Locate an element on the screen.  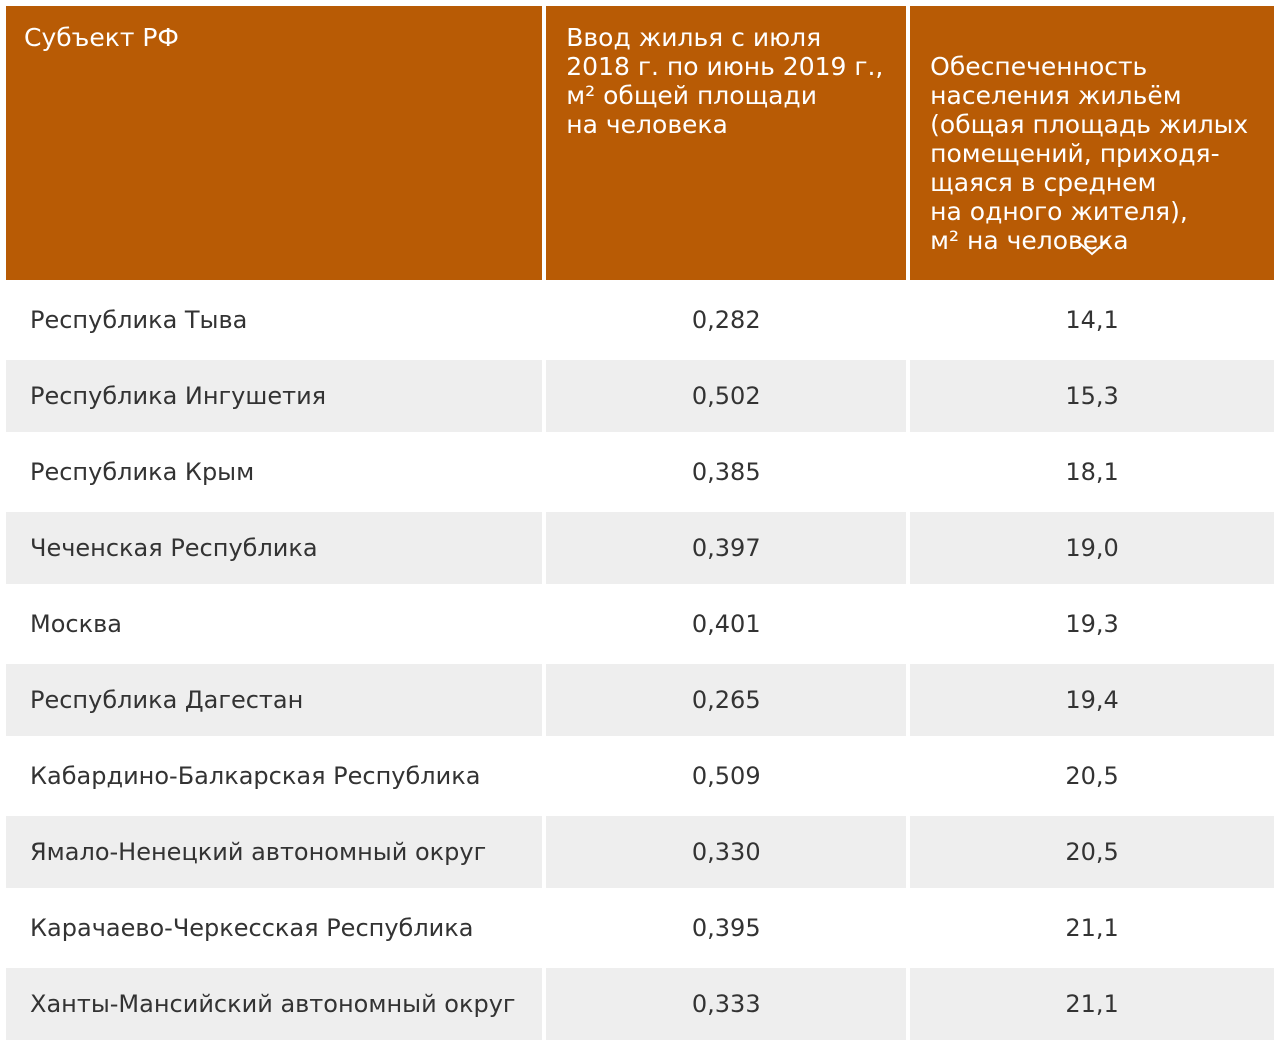
cell-region: Республика Дагестан is located at coordinates (274, 700).